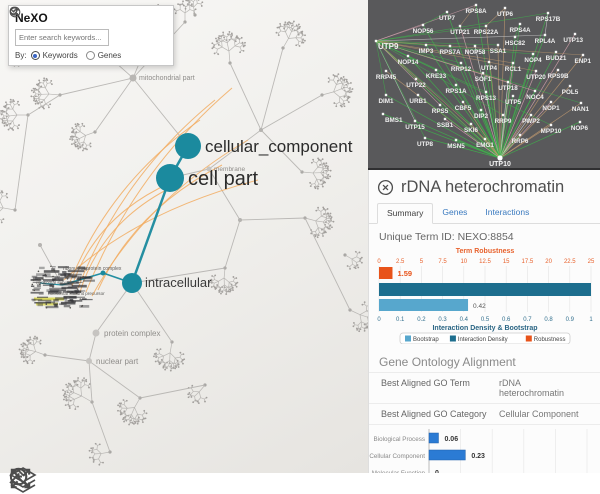  What do you see at coordinates (104, 55) in the screenshot?
I see `search-mode-genes: Genes` at bounding box center [104, 55].